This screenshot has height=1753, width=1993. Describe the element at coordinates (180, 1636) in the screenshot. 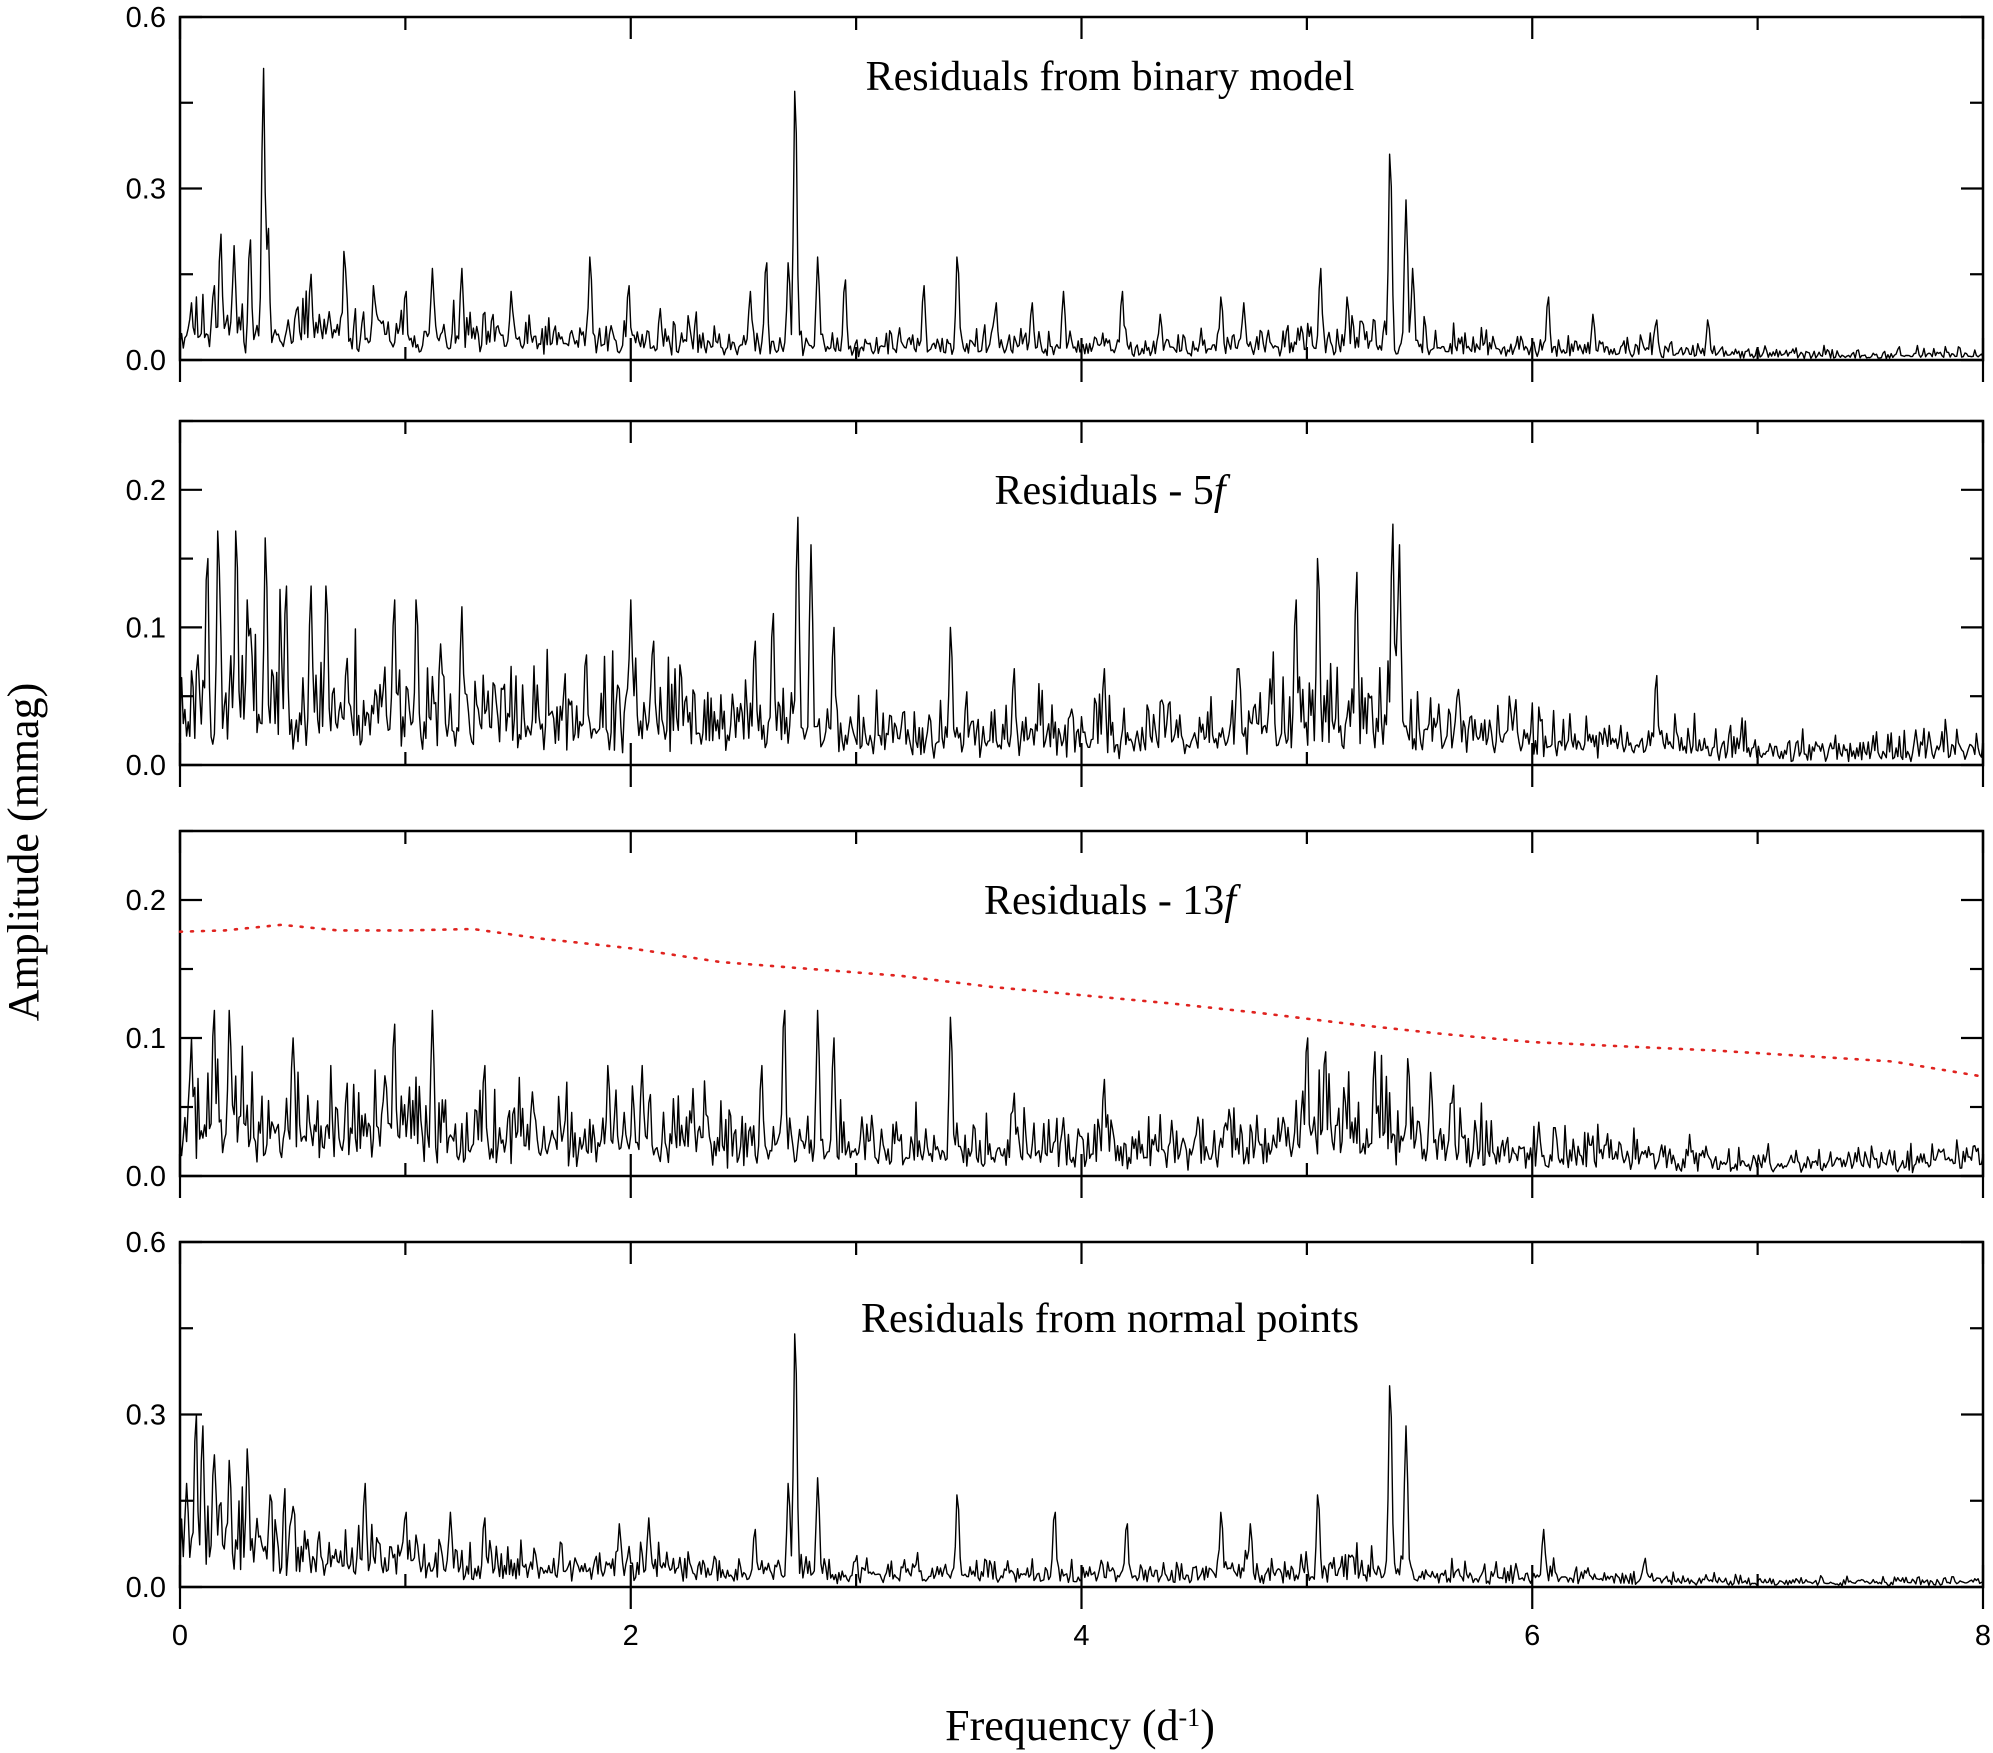

I see `x-tick-label: 0` at that location.